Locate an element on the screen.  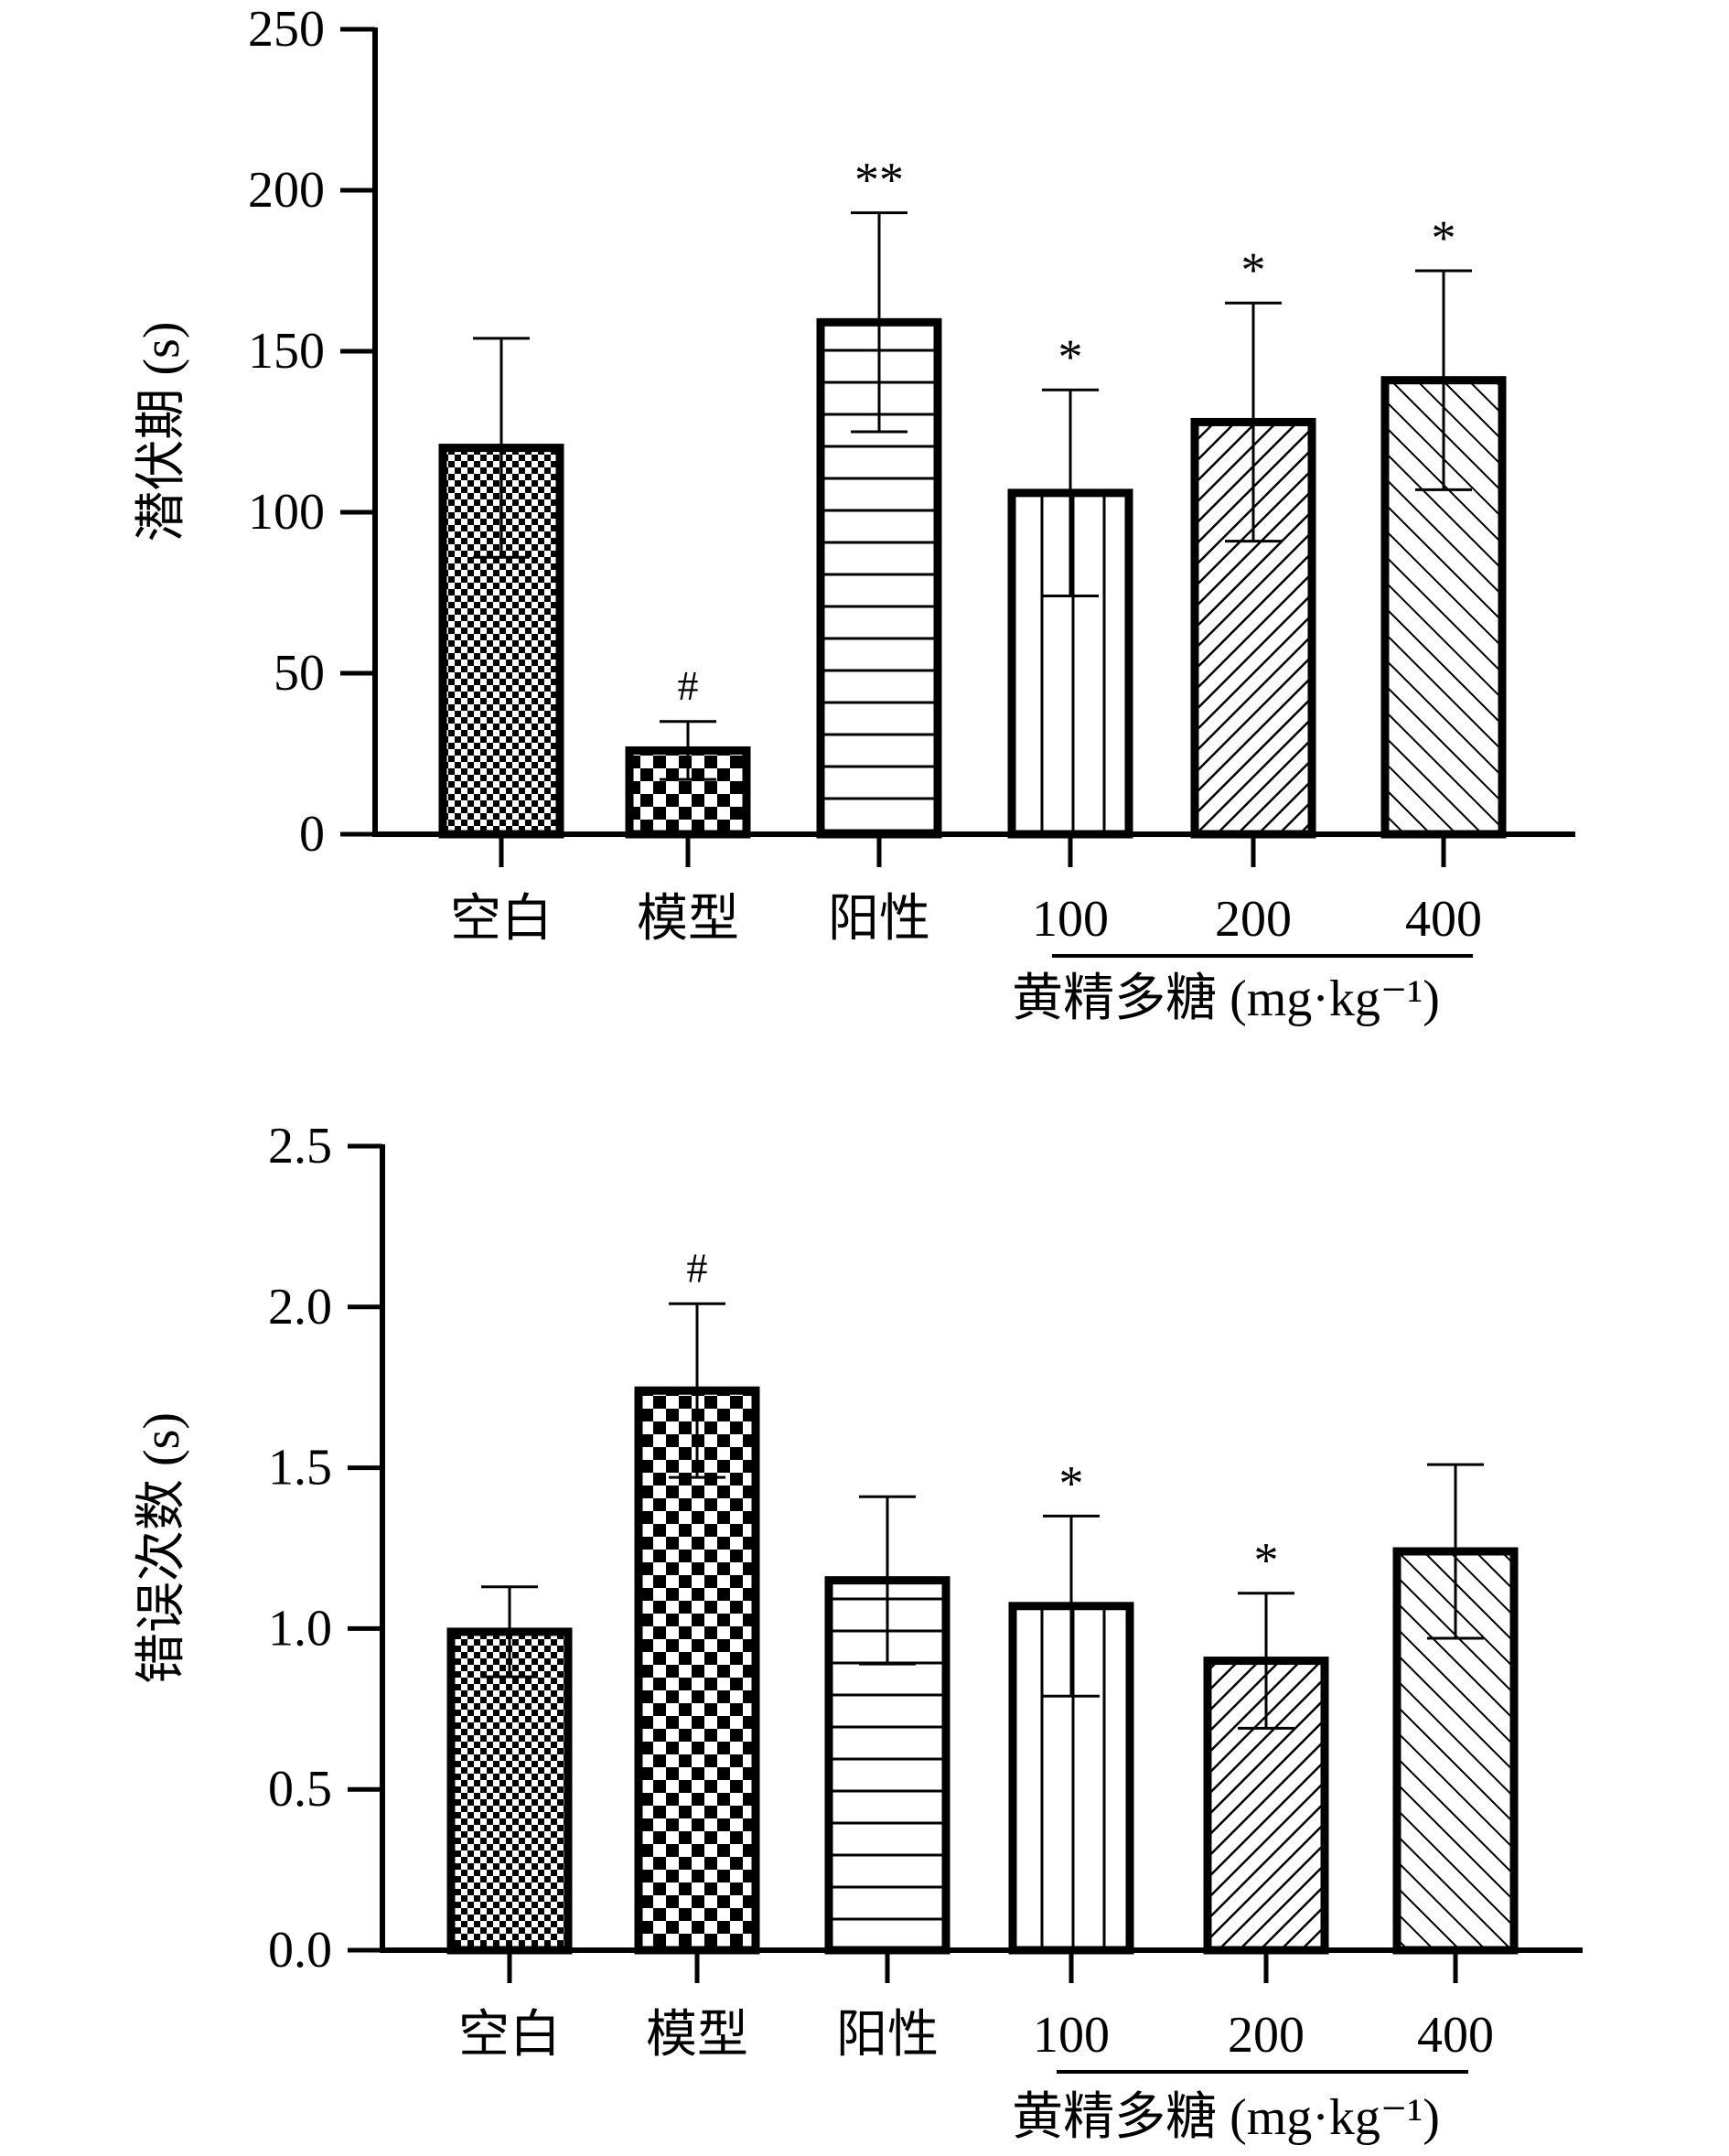
y-tick-label: 0 is located at coordinates (312, 834).